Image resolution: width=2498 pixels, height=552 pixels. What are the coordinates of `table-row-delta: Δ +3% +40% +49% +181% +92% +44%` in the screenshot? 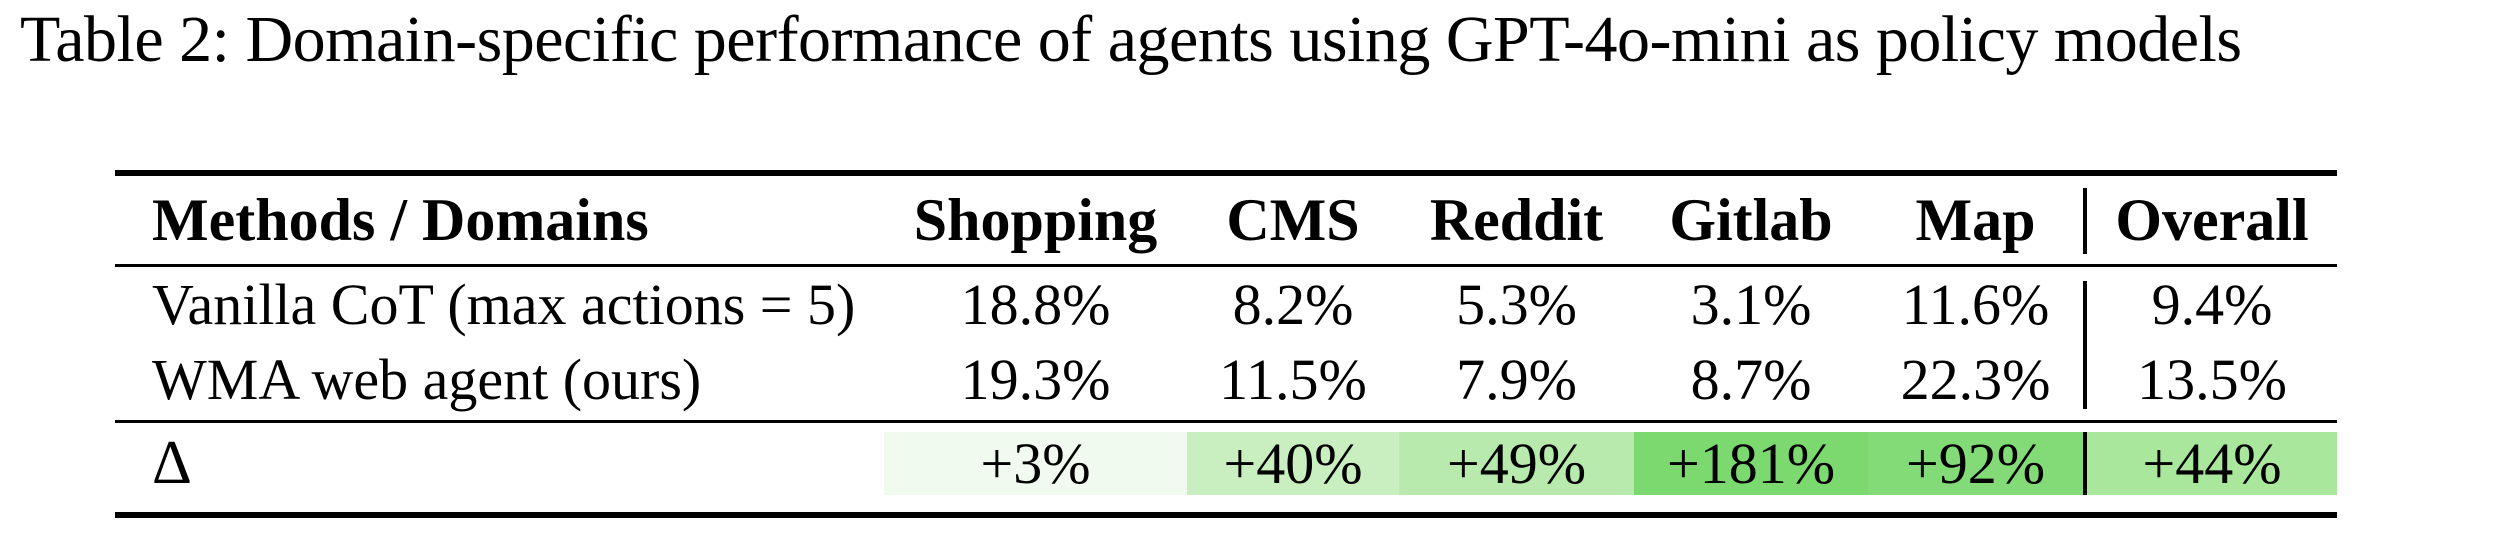 It's located at (1226, 463).